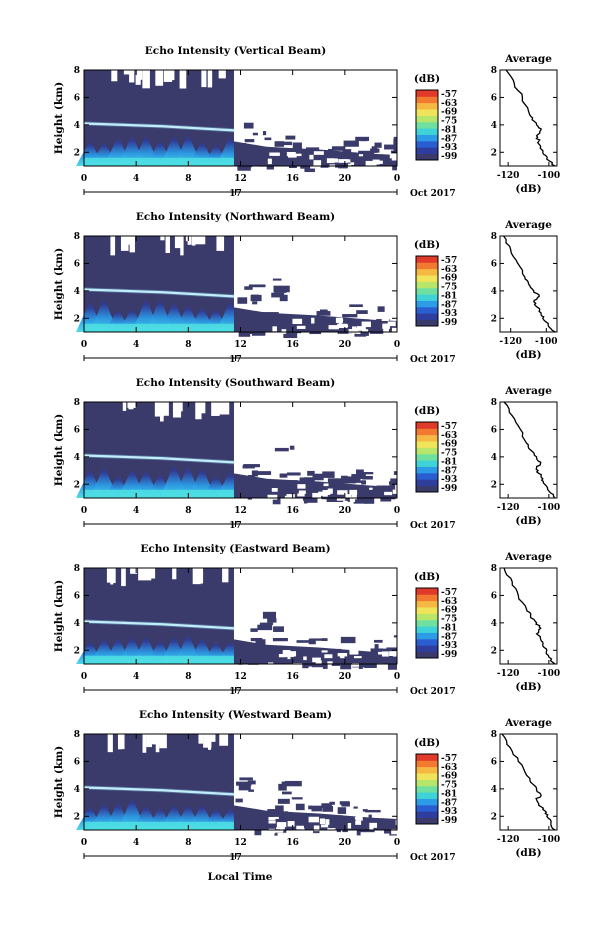  What do you see at coordinates (449, 288) in the screenshot?
I see `colorbar-tick-label: -75` at bounding box center [449, 288].